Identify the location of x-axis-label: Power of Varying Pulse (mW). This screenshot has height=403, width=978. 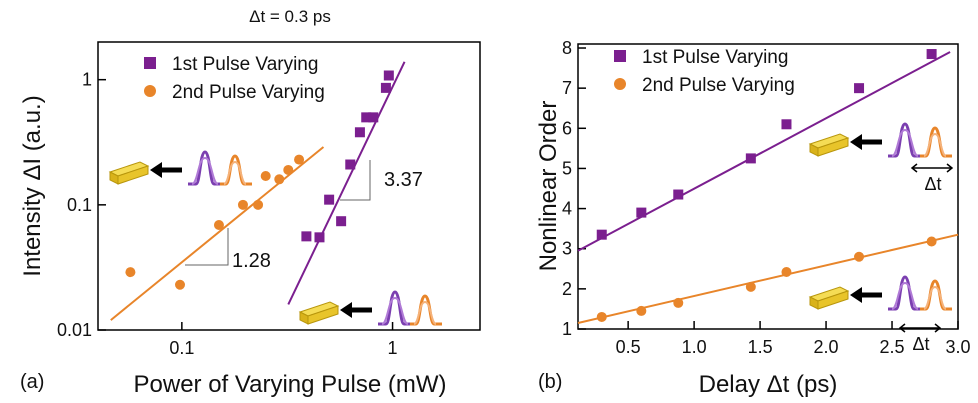
(290, 384).